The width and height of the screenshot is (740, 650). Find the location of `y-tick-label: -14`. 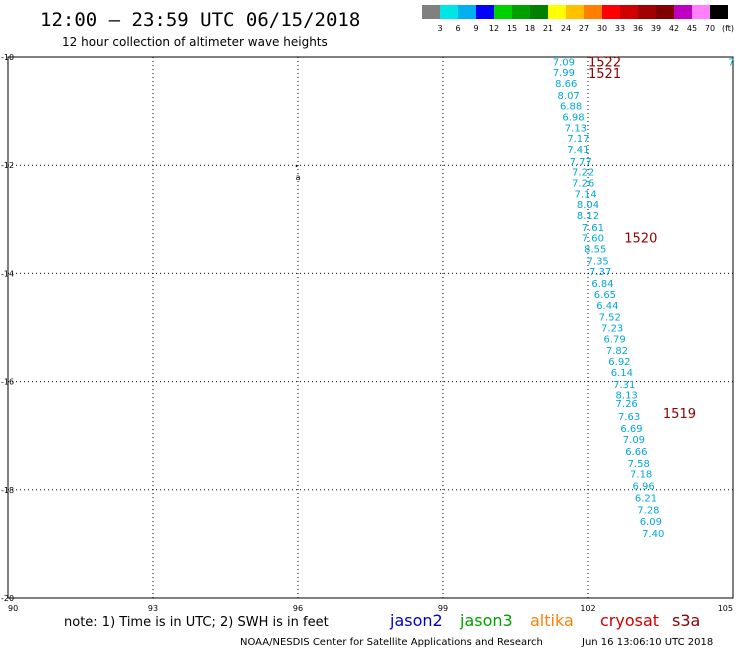

y-tick-label: -14 is located at coordinates (7, 273).